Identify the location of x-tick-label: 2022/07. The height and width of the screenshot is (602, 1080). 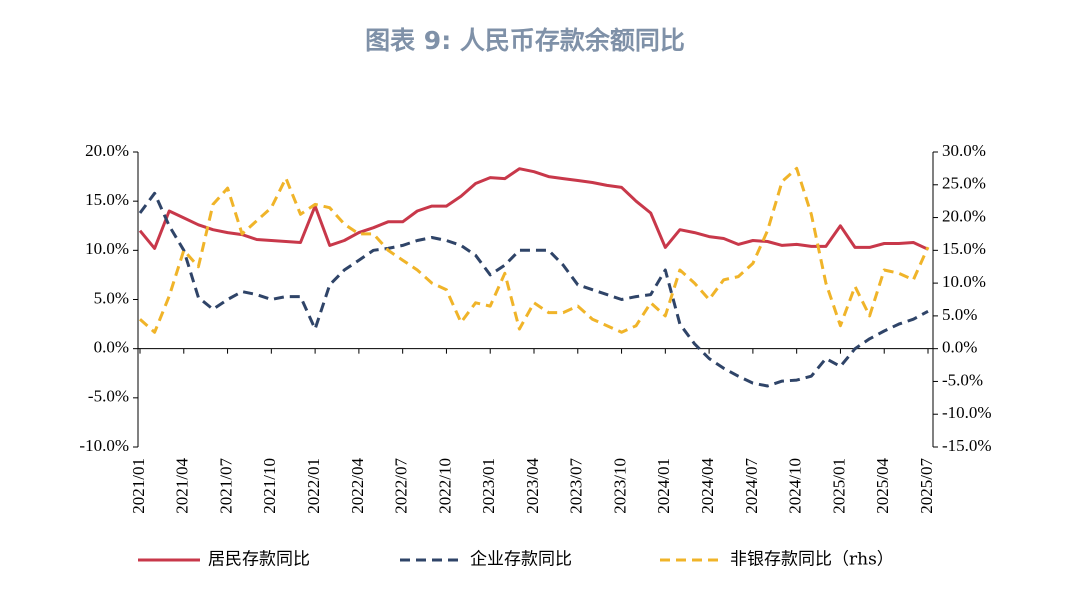
(401, 486).